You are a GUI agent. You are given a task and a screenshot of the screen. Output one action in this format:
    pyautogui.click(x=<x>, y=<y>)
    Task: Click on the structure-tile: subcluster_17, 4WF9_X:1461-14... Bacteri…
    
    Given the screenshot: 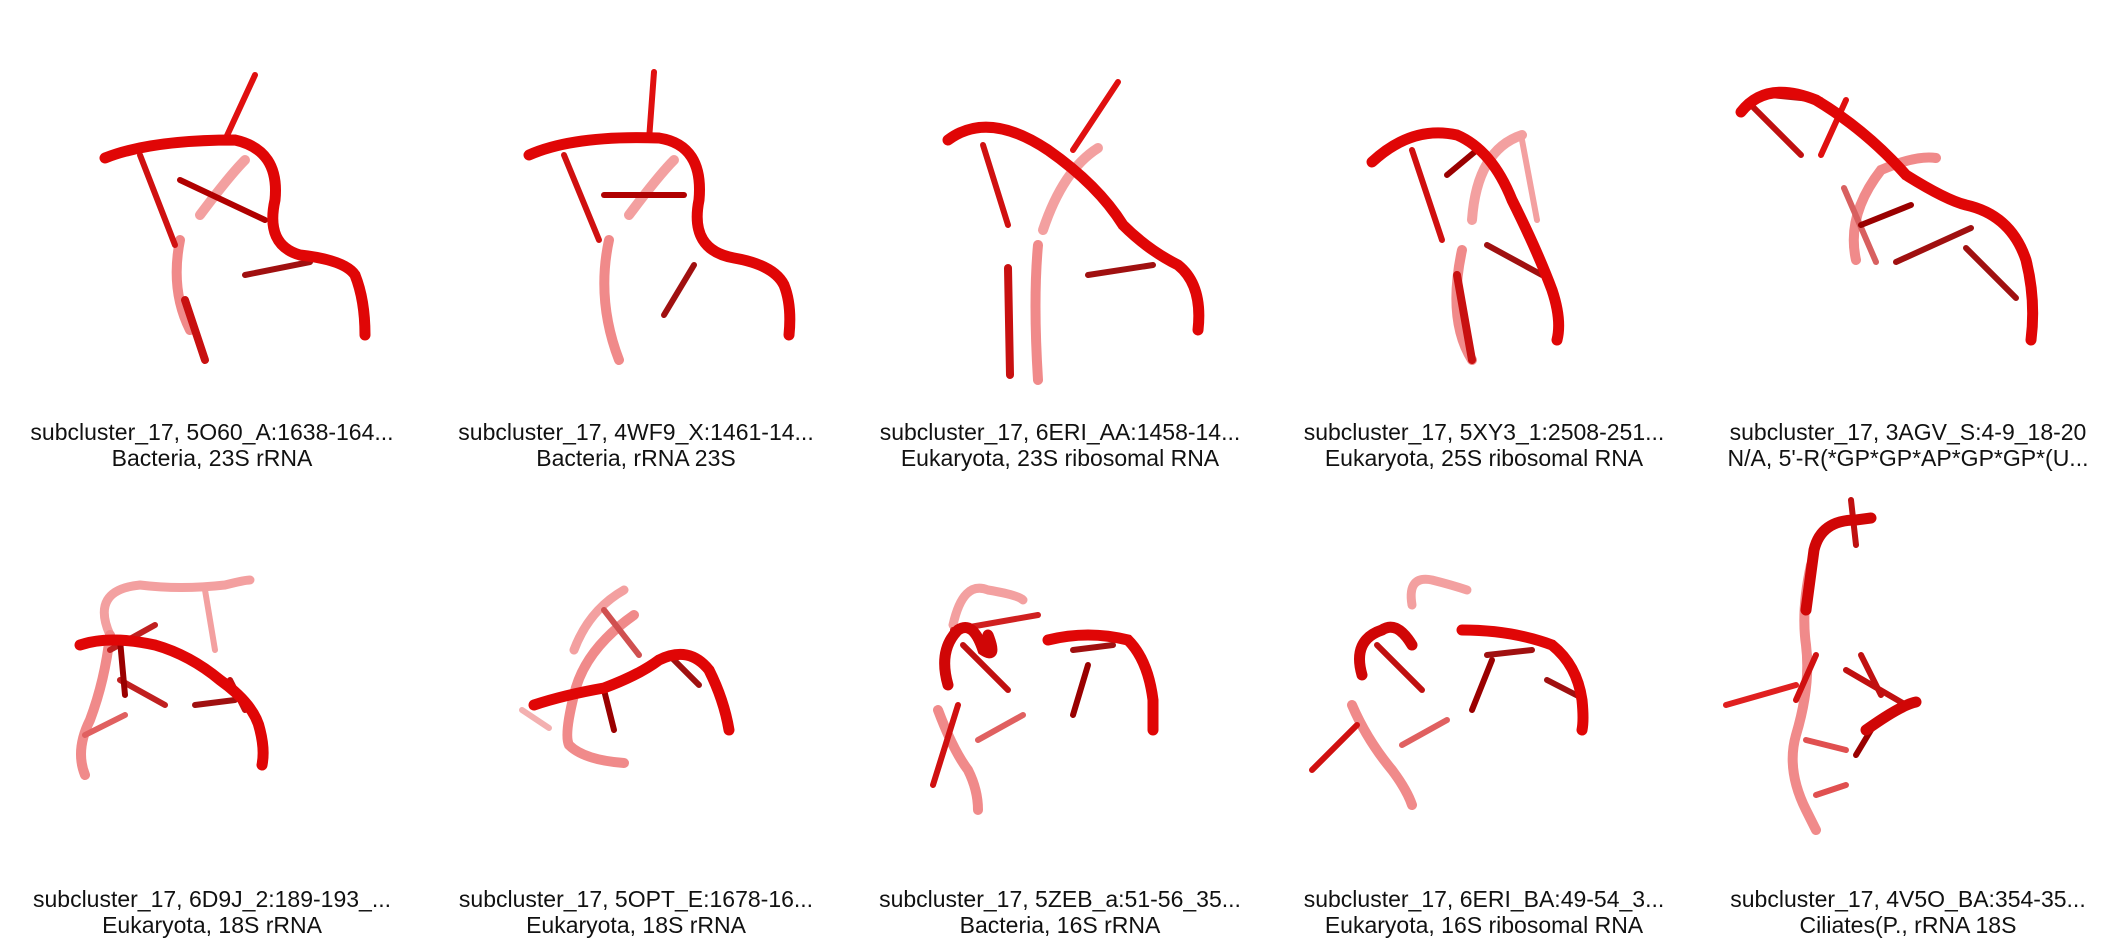 What is the action you would take?
    pyautogui.click(x=636, y=235)
    